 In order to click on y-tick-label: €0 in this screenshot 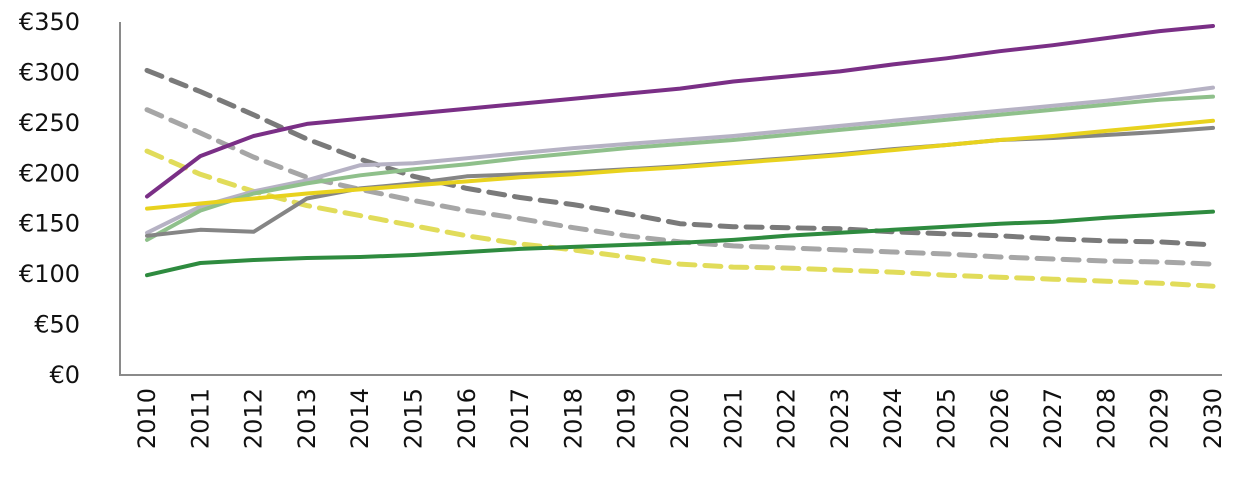, I will do `click(64, 375)`.